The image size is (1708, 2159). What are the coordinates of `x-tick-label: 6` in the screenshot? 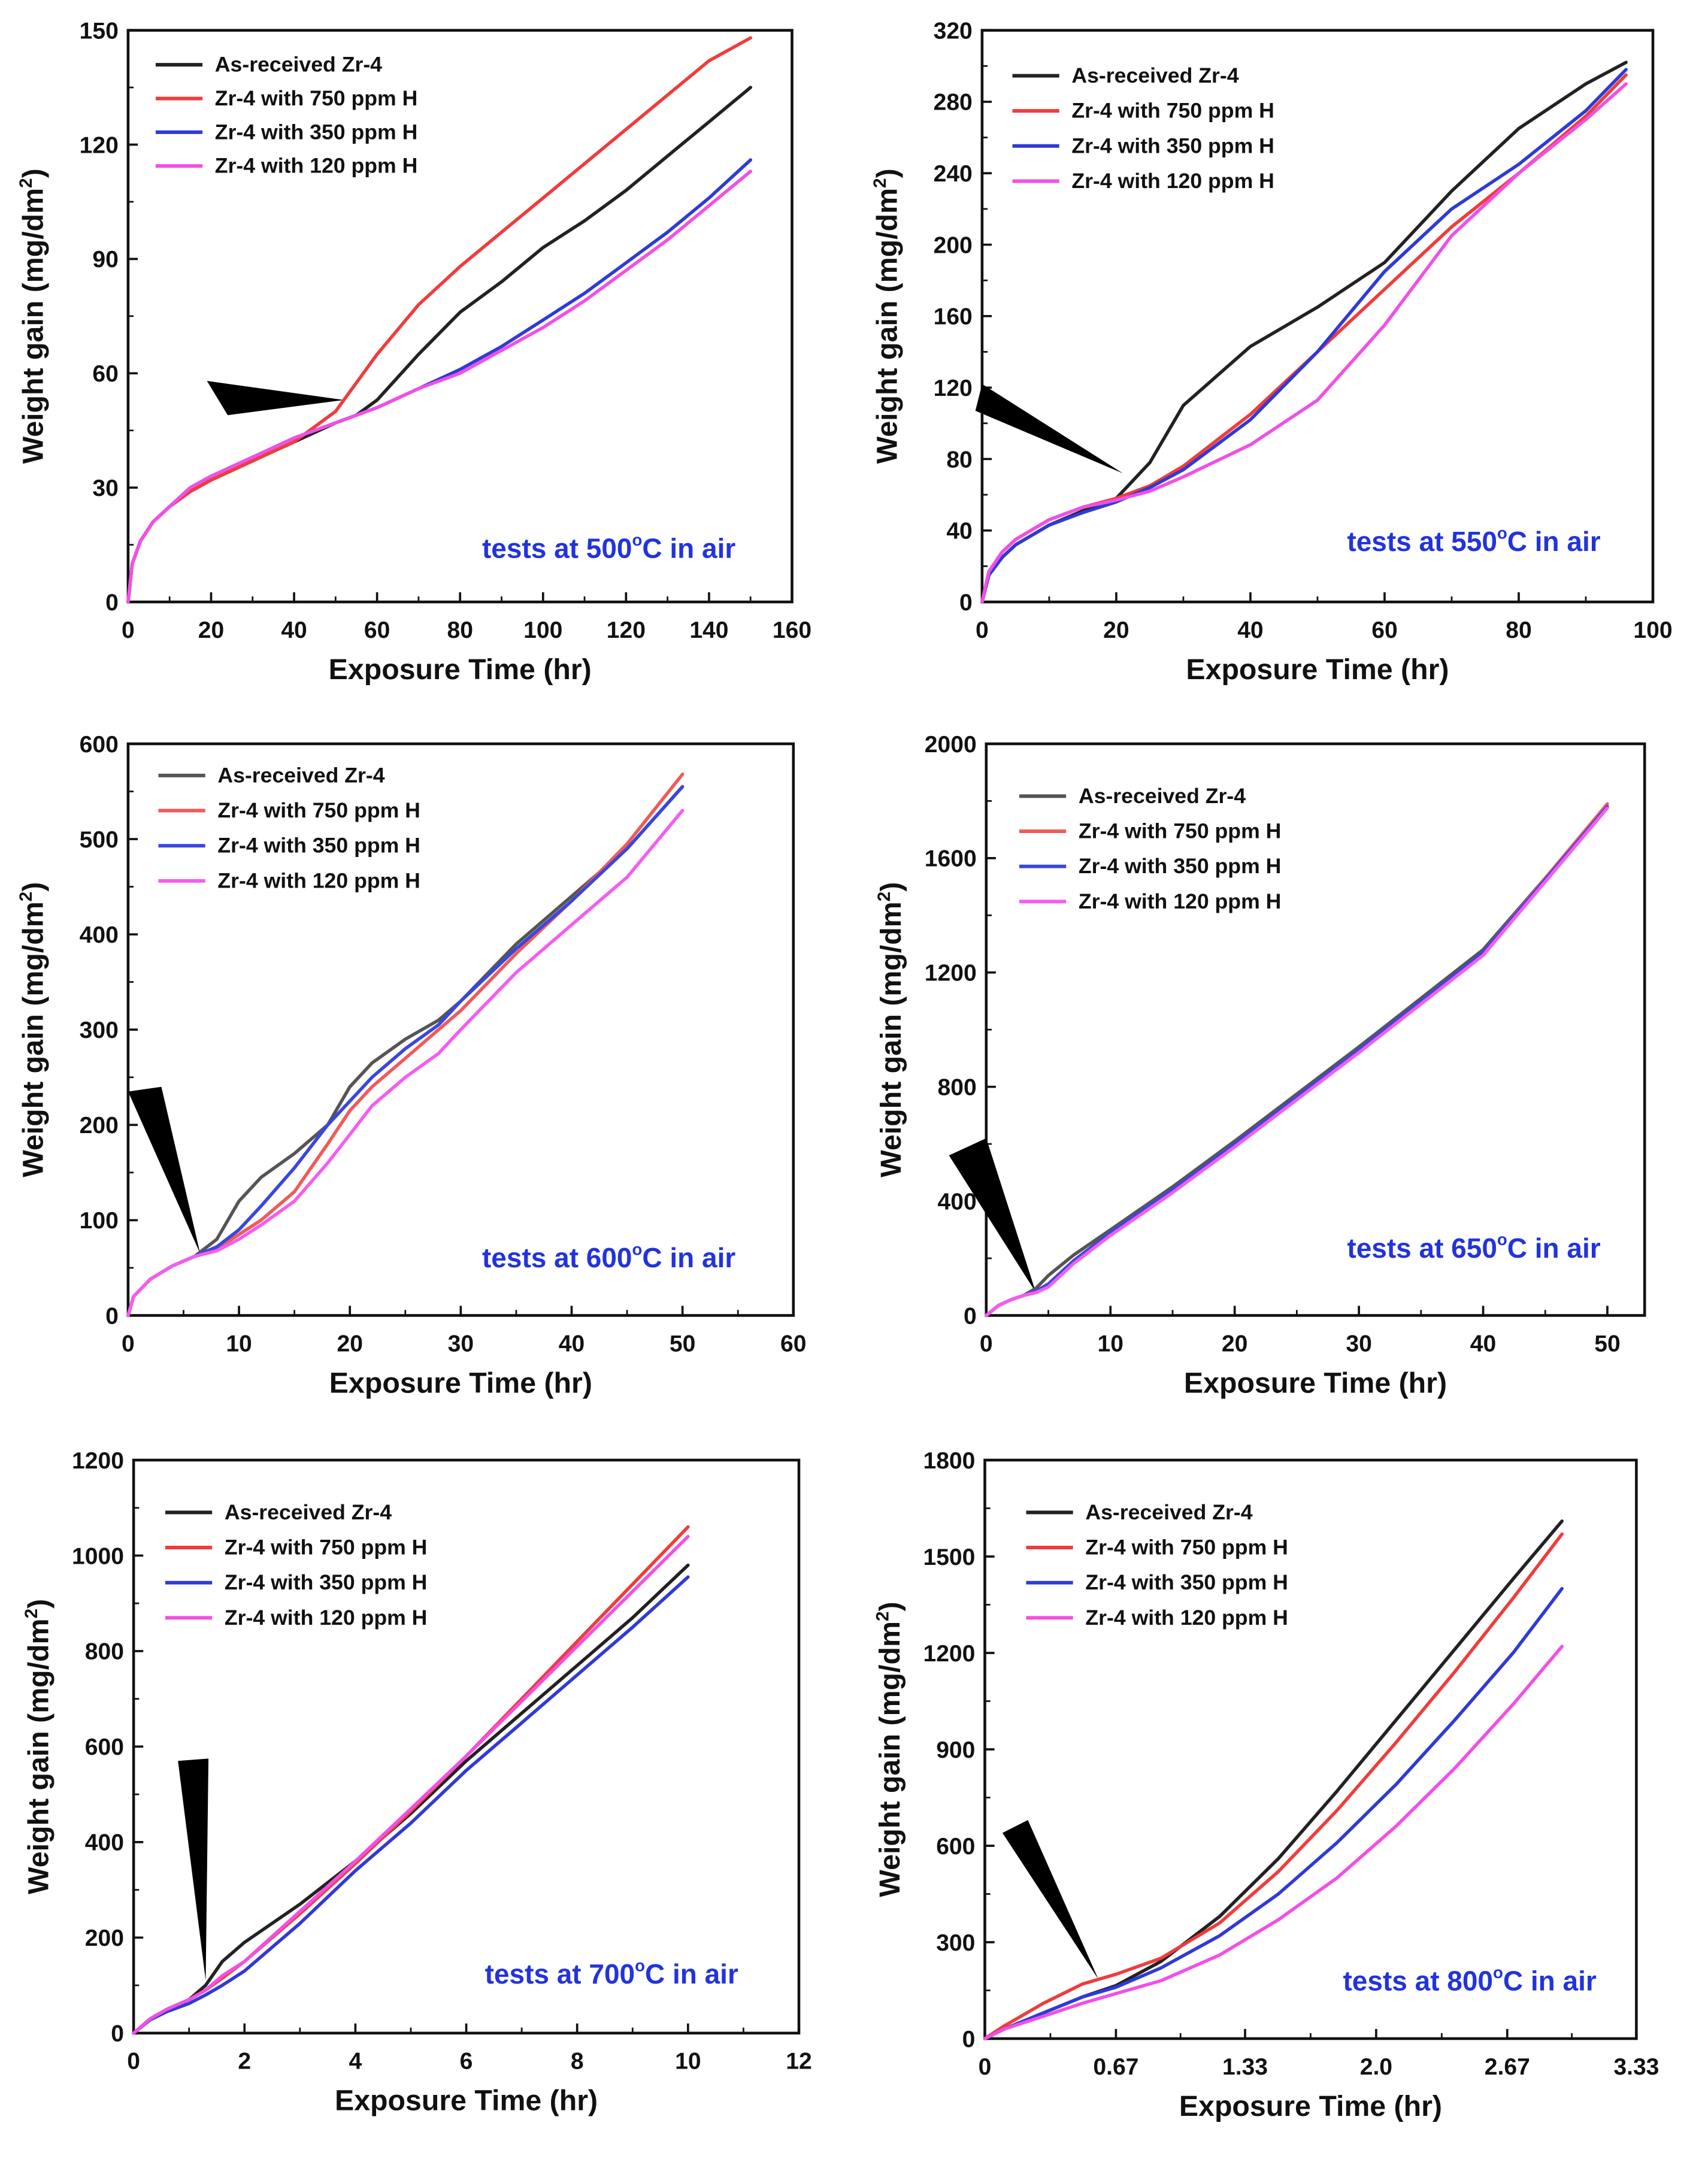 It's located at (466, 2062).